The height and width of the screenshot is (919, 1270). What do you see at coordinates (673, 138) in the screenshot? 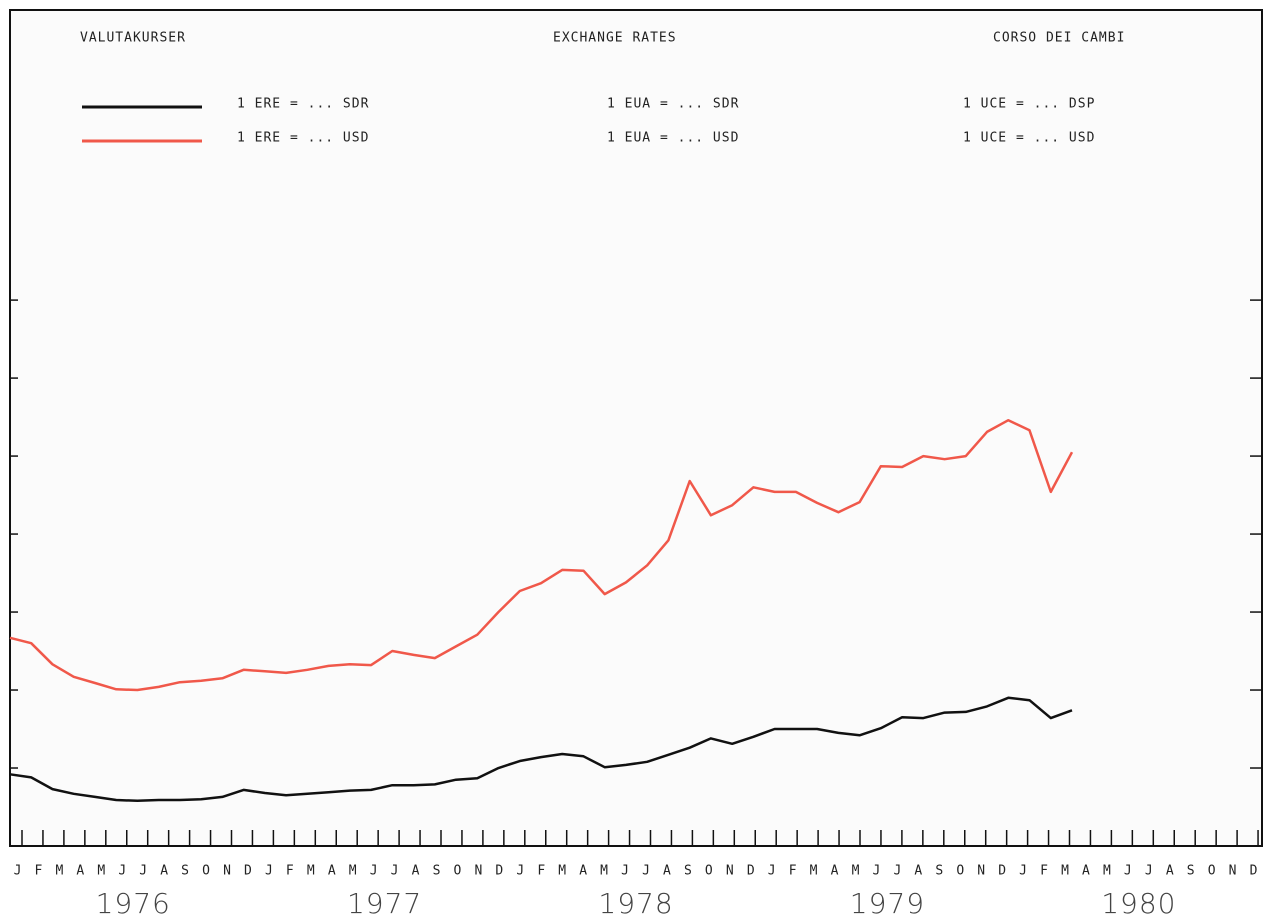
I see `legend-label: 1 EUA = ... USD` at bounding box center [673, 138].